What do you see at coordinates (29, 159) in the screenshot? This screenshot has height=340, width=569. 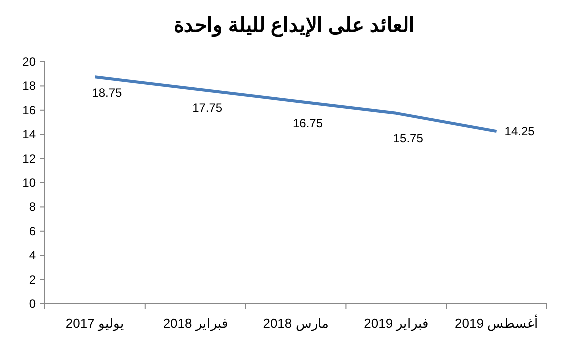 I see `y-tick-label: 12` at bounding box center [29, 159].